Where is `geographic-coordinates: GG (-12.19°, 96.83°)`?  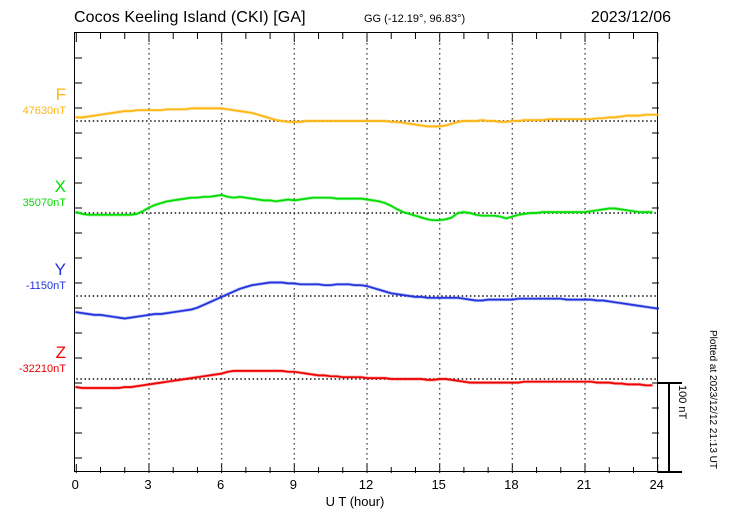
geographic-coordinates: GG (-12.19°, 96.83°) is located at coordinates (415, 19).